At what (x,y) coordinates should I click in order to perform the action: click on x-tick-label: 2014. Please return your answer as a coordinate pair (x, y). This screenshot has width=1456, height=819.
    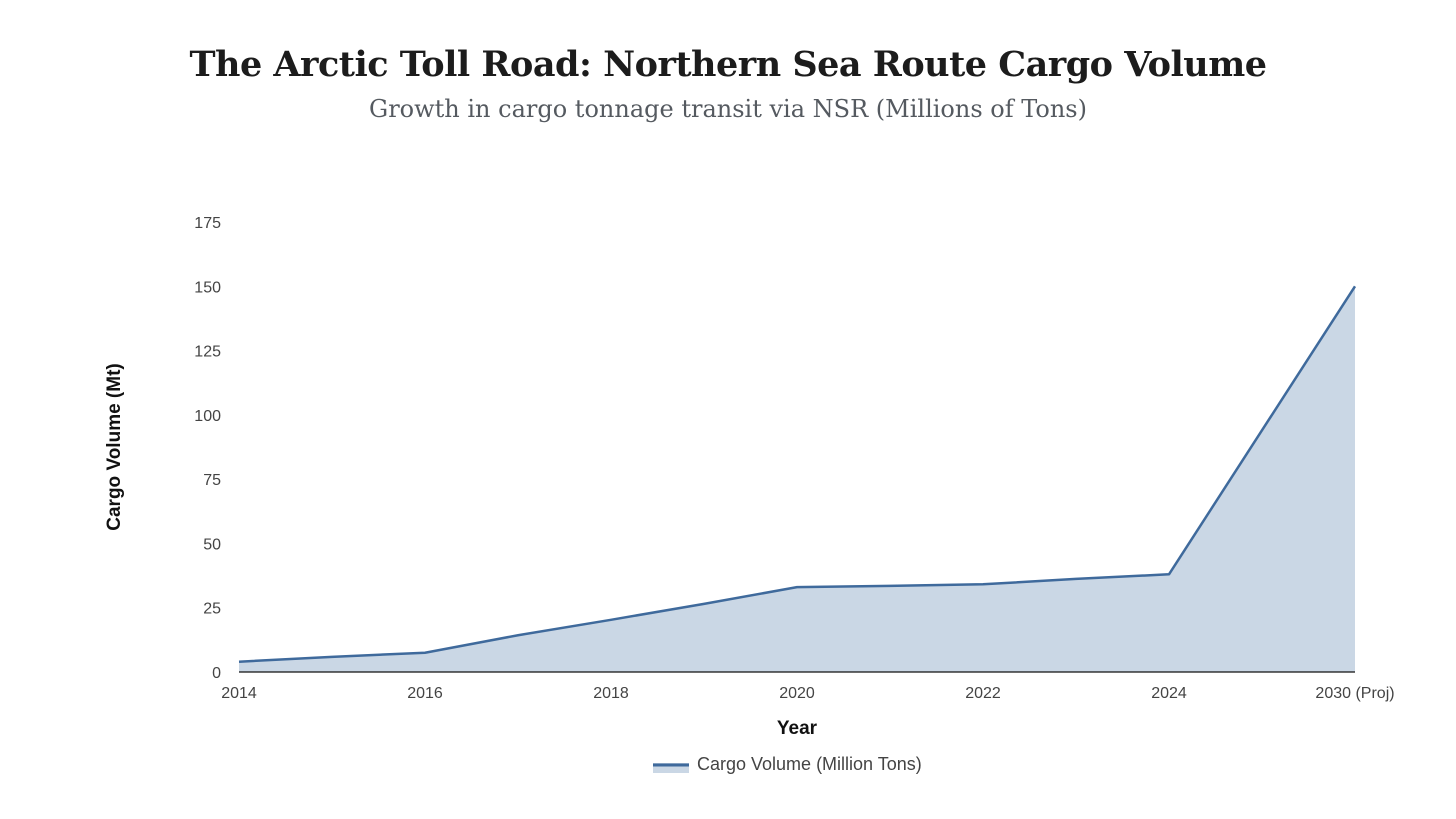
    Looking at the image, I should click on (239, 693).